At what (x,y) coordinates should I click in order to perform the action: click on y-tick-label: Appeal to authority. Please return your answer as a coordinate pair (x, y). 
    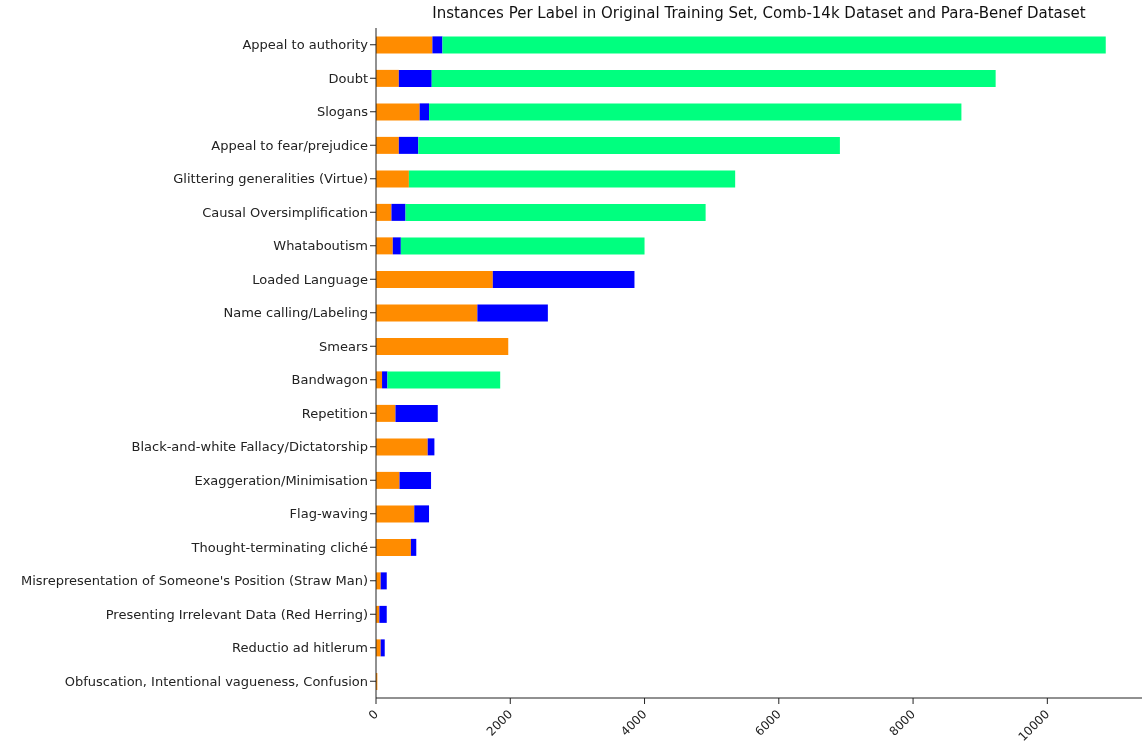
    Looking at the image, I should click on (305, 45).